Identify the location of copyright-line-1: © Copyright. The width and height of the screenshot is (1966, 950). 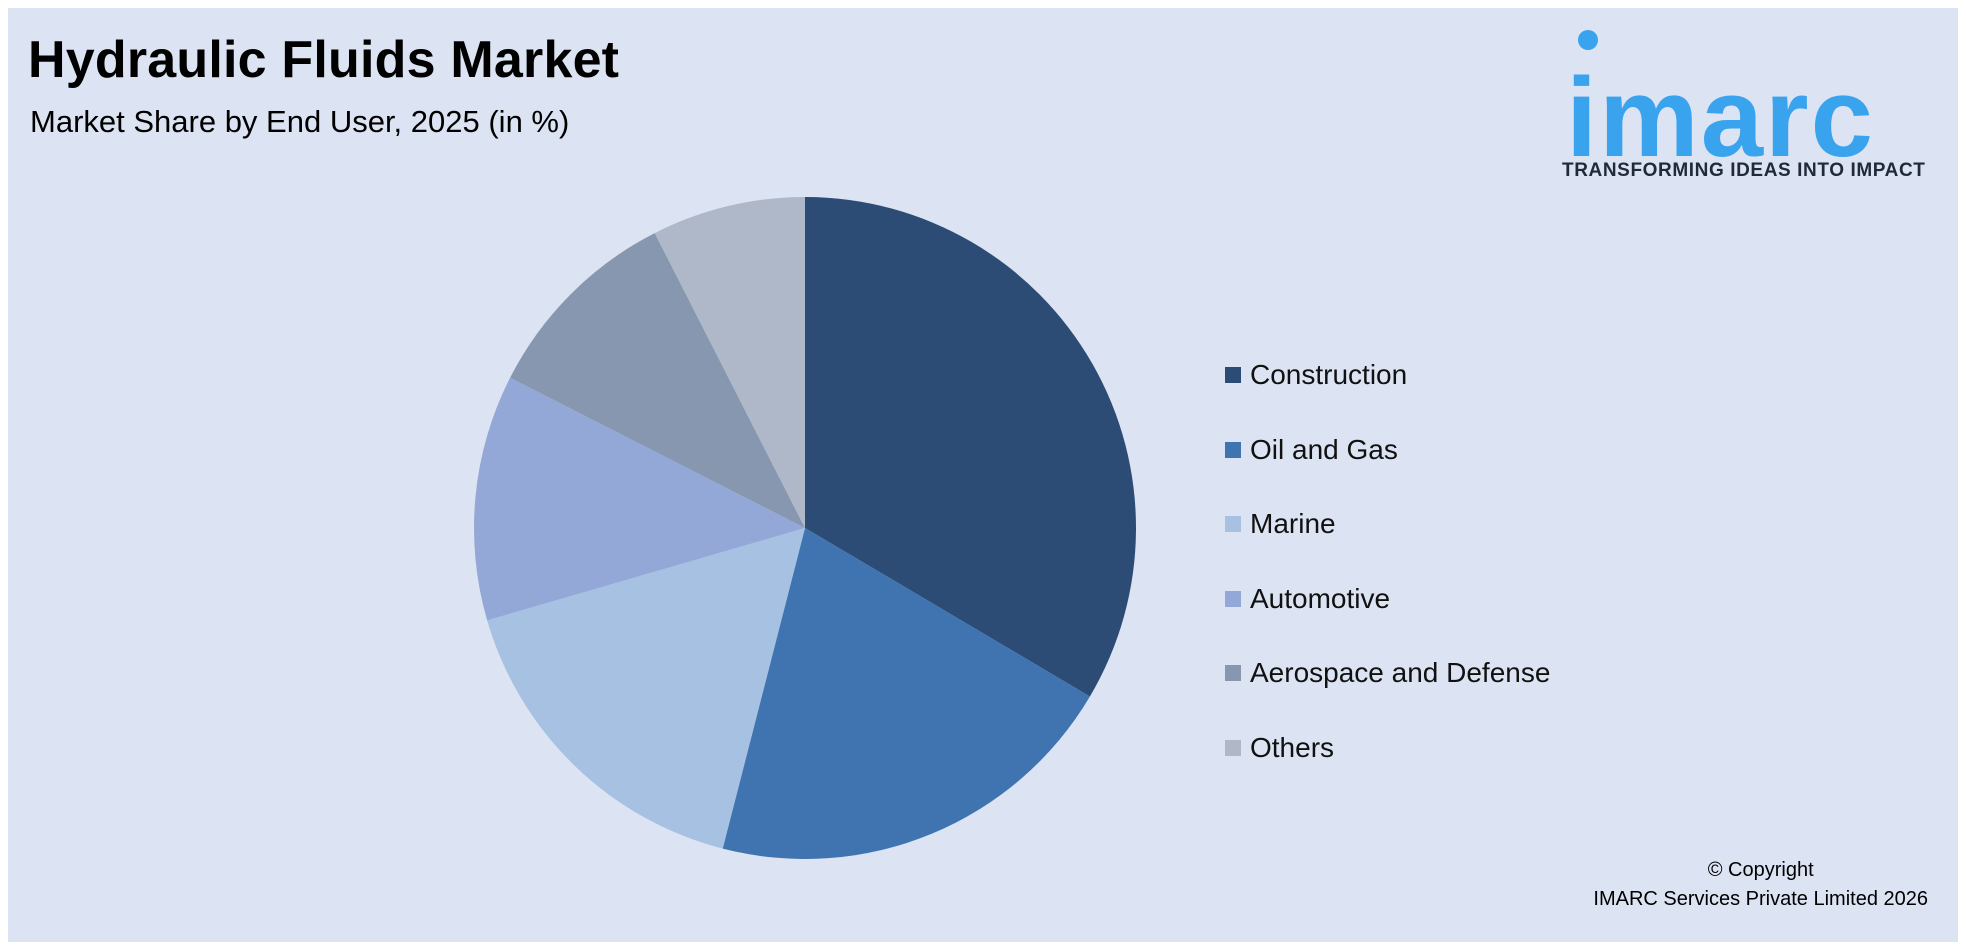
(1760, 870).